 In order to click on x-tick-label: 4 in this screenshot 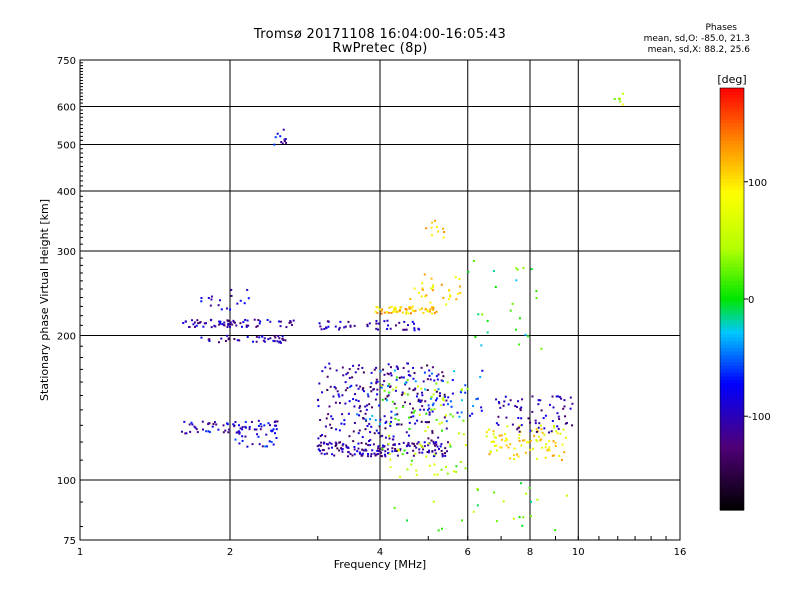, I will do `click(380, 552)`.